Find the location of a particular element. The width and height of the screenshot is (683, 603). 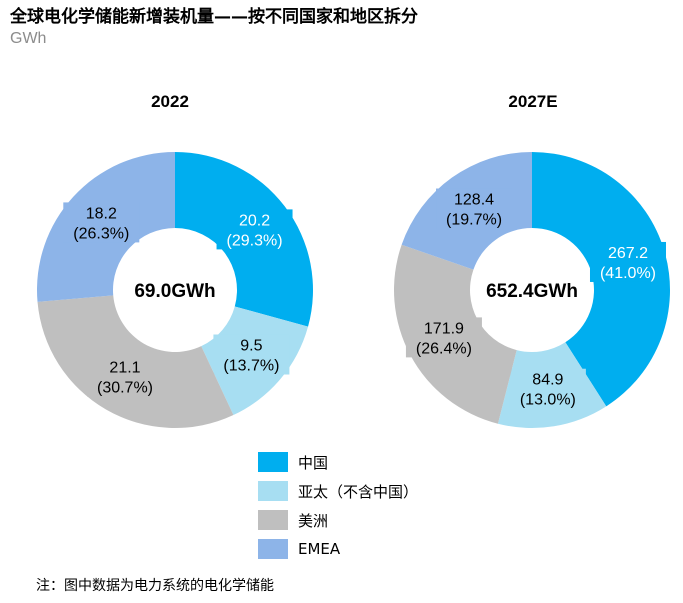

donut-label-share-2027E-americas: (26.4%) is located at coordinates (444, 348).